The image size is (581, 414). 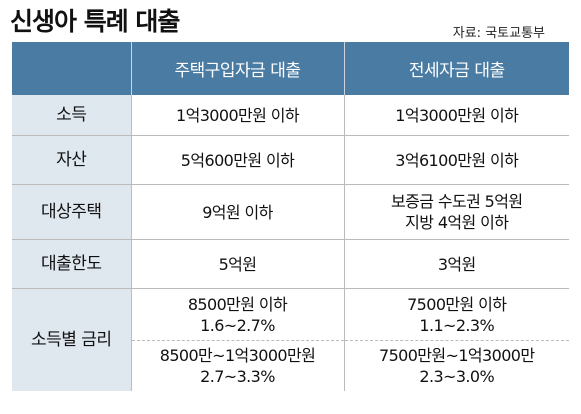 What do you see at coordinates (456, 366) in the screenshot?
I see `cell-rate-tier2-jeonse: 7500만원~1억3000만 2.3~3.0%` at bounding box center [456, 366].